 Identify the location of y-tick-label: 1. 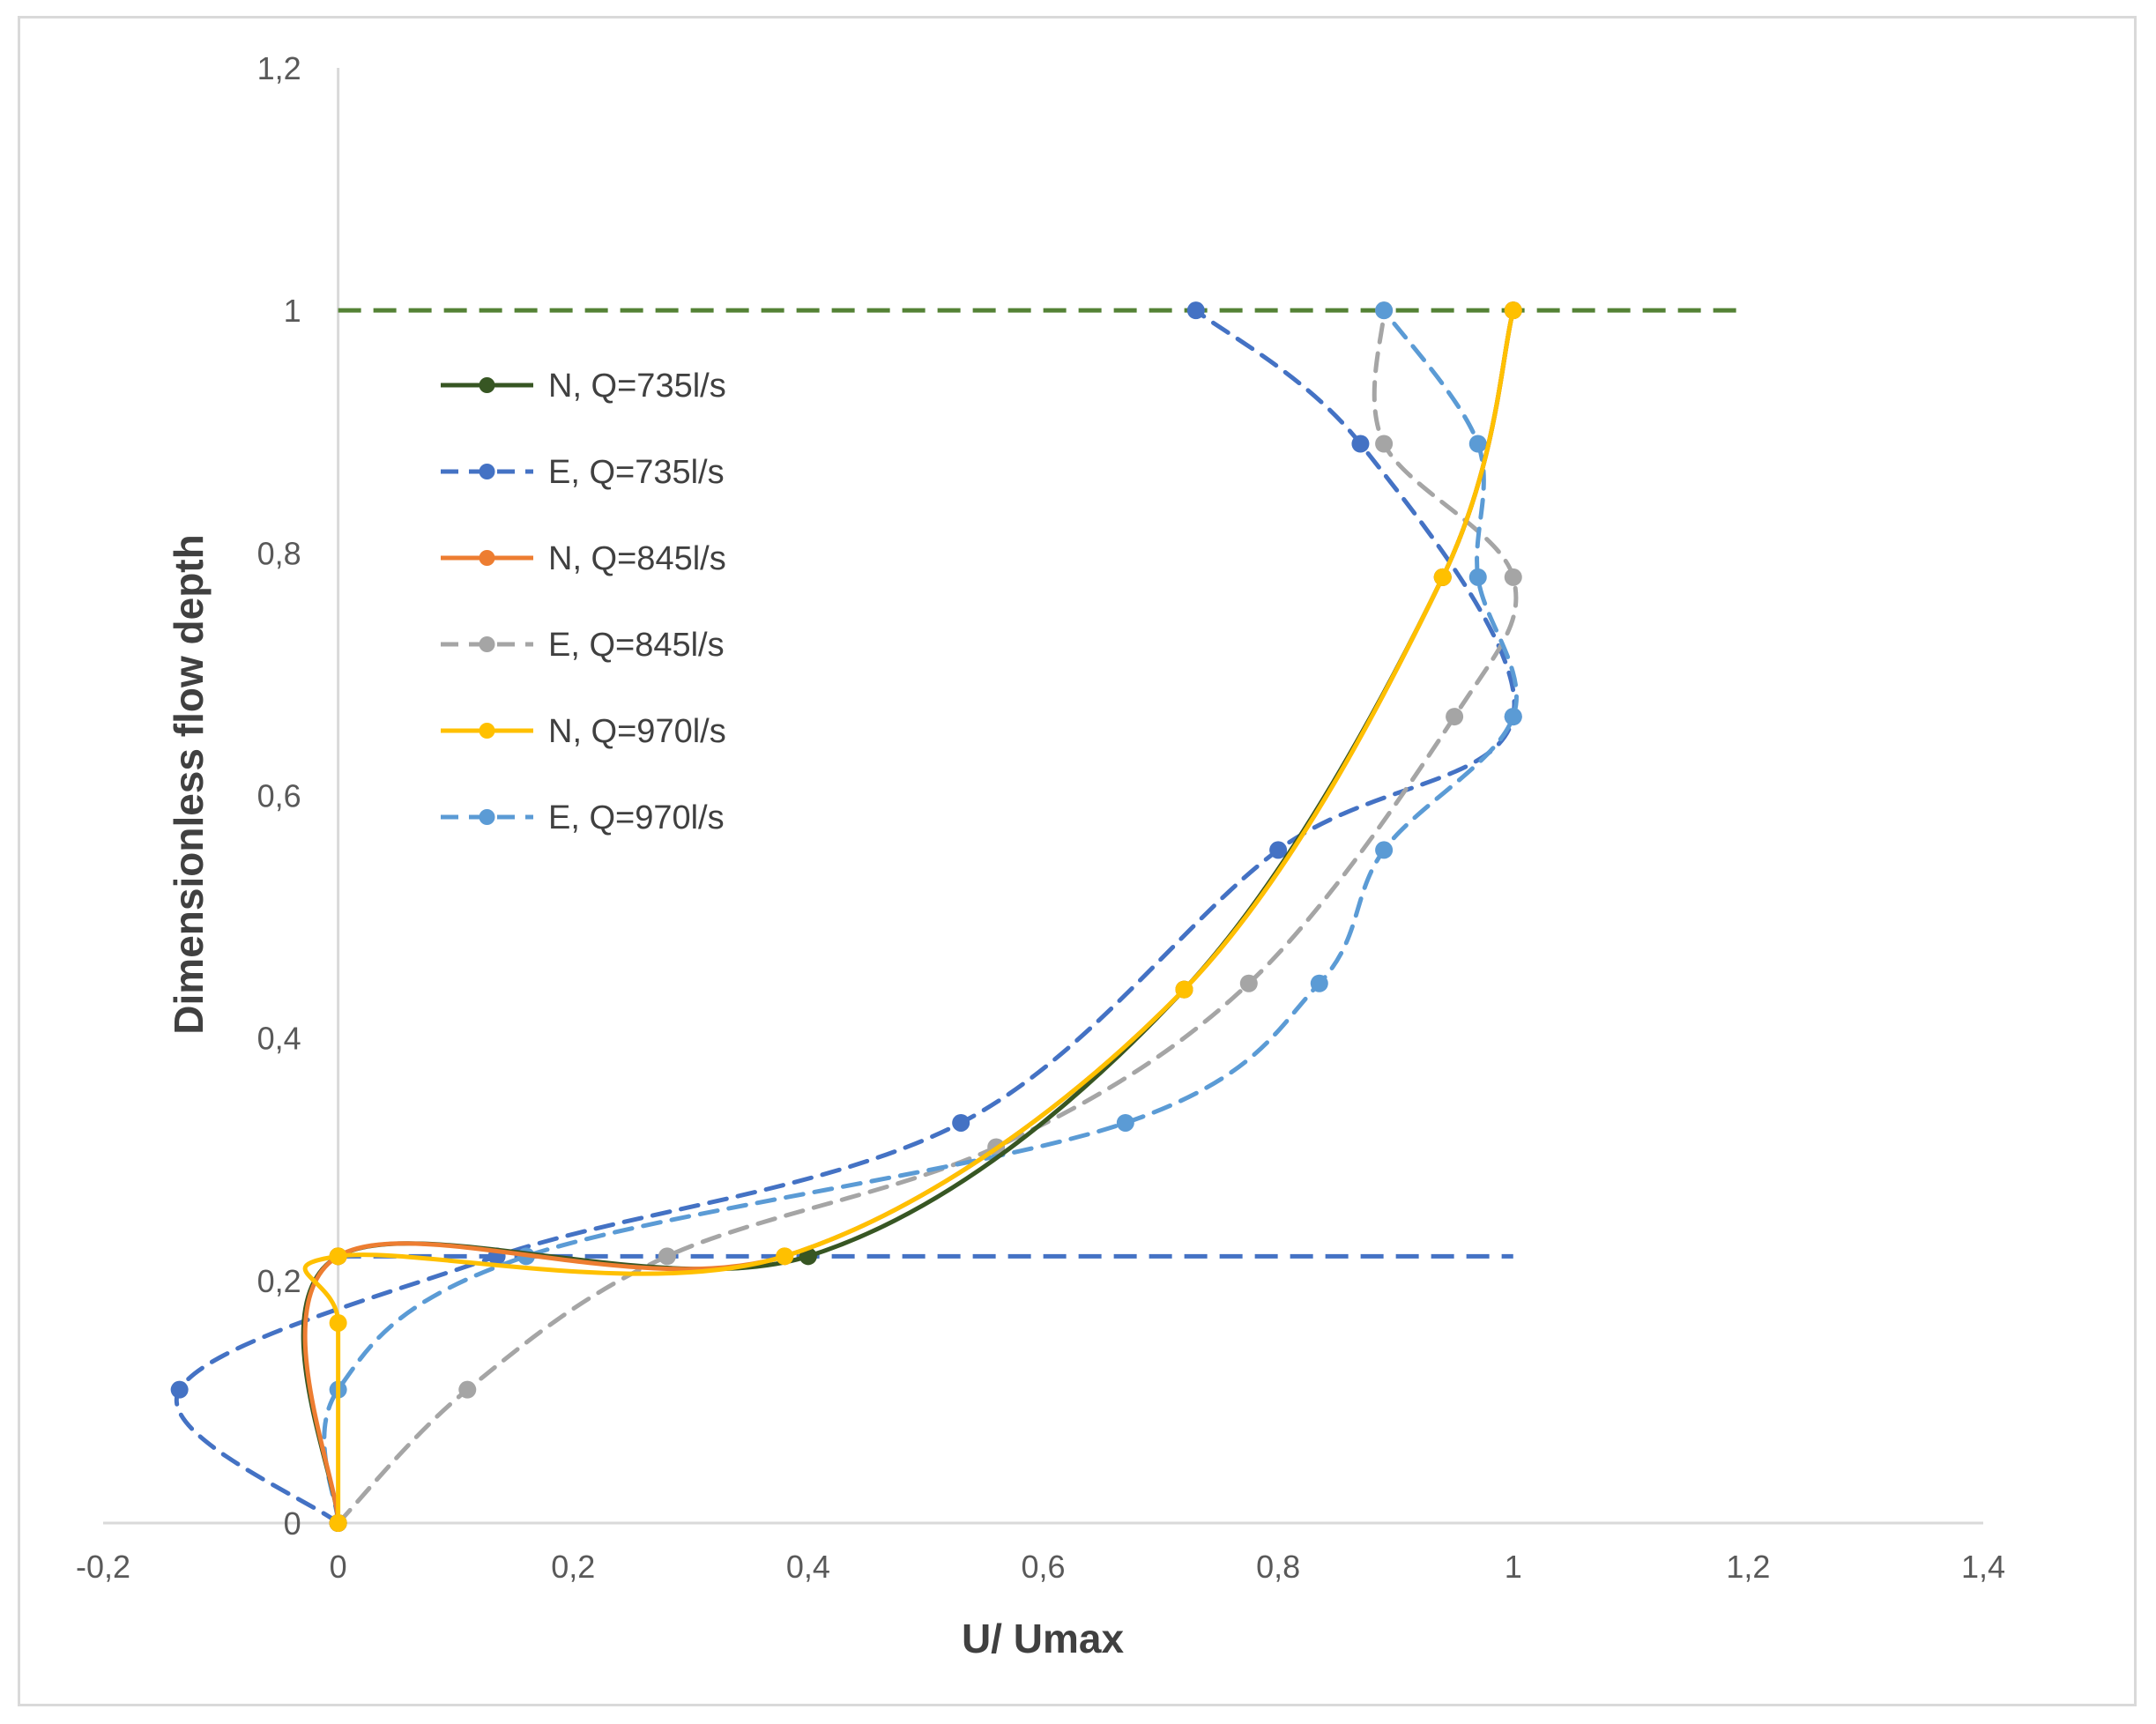
(292, 311).